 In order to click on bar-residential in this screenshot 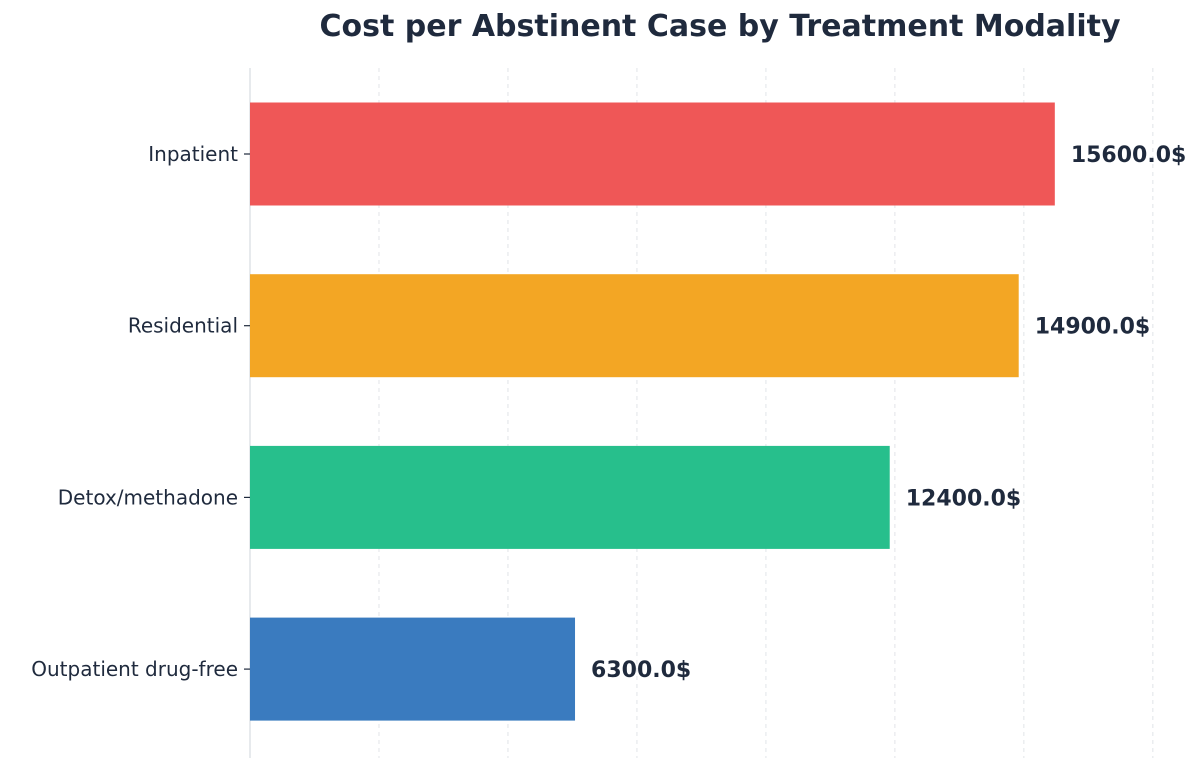, I will do `click(634, 326)`.